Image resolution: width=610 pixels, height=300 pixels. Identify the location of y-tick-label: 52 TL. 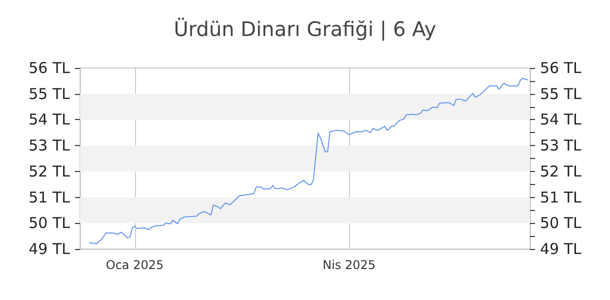
(49, 171).